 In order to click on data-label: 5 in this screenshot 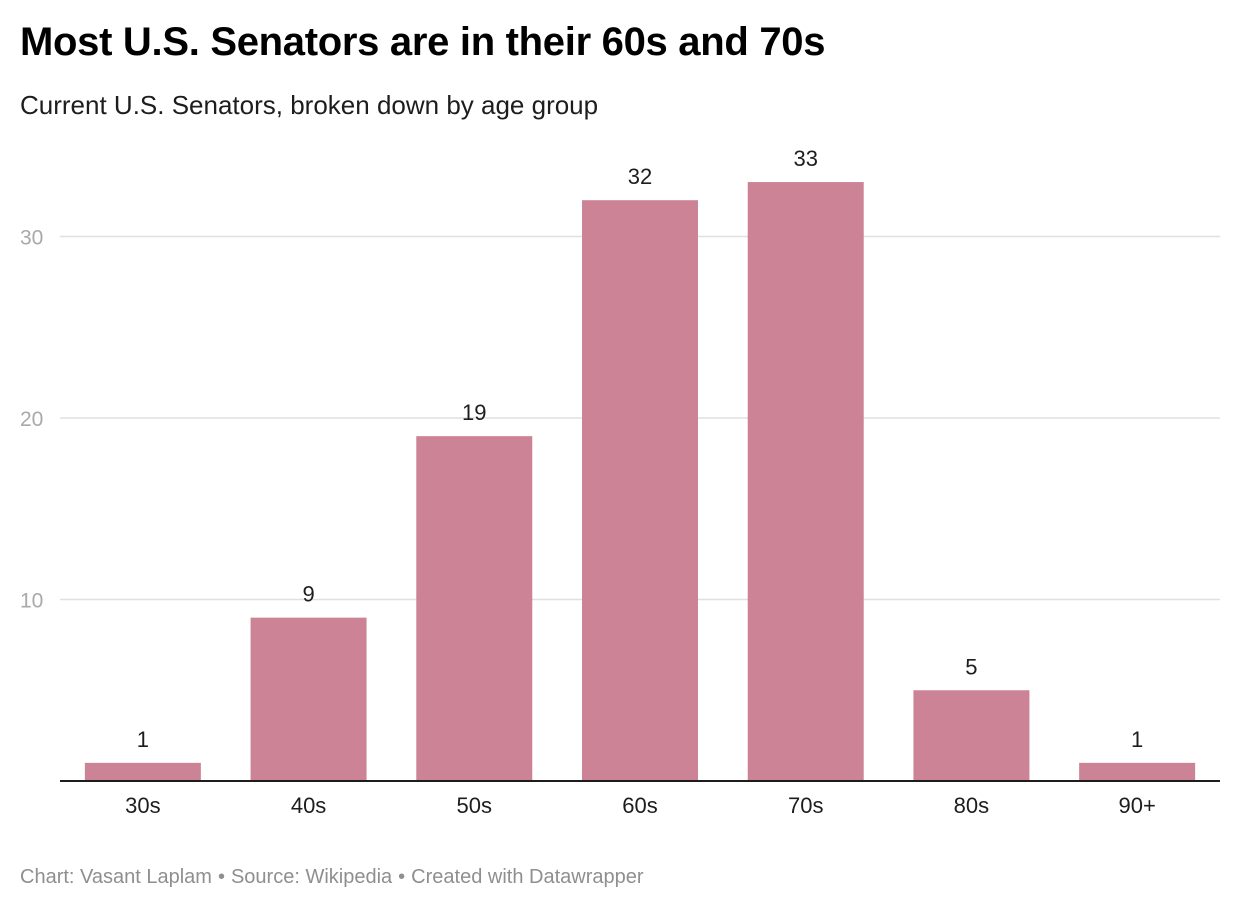, I will do `click(971, 666)`.